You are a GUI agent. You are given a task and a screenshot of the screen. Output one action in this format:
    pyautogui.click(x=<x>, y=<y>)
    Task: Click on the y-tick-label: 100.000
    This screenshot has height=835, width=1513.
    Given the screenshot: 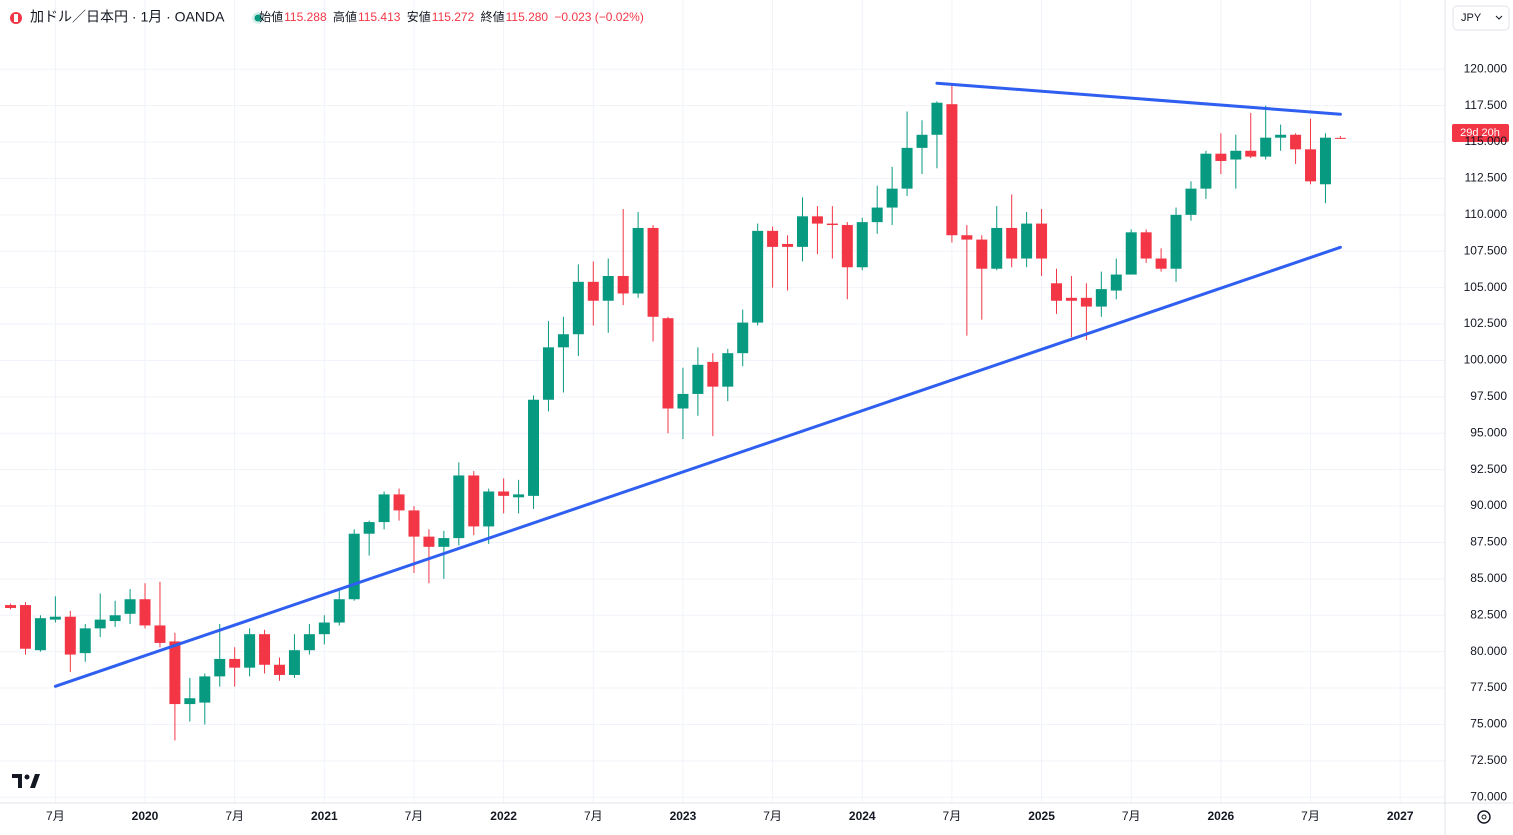 What is the action you would take?
    pyautogui.click(x=1486, y=360)
    